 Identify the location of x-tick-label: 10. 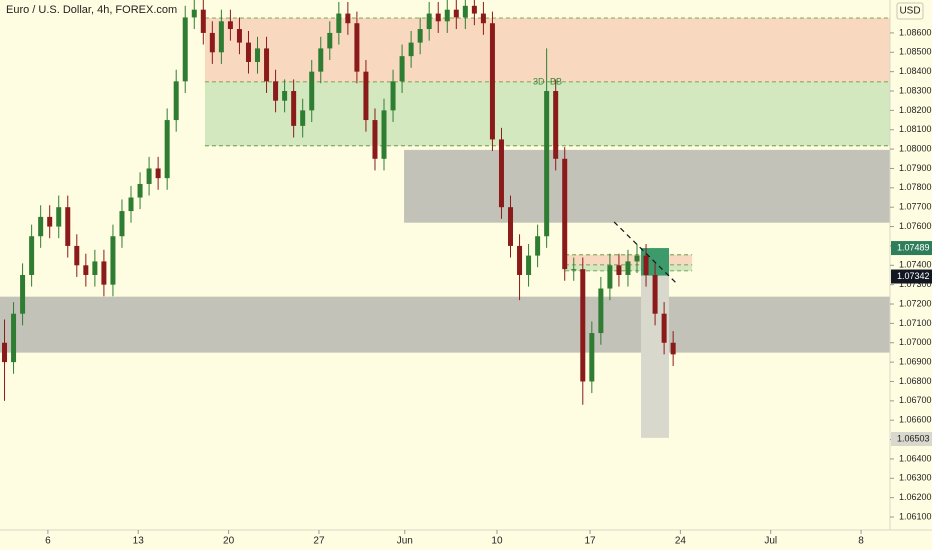
(497, 541).